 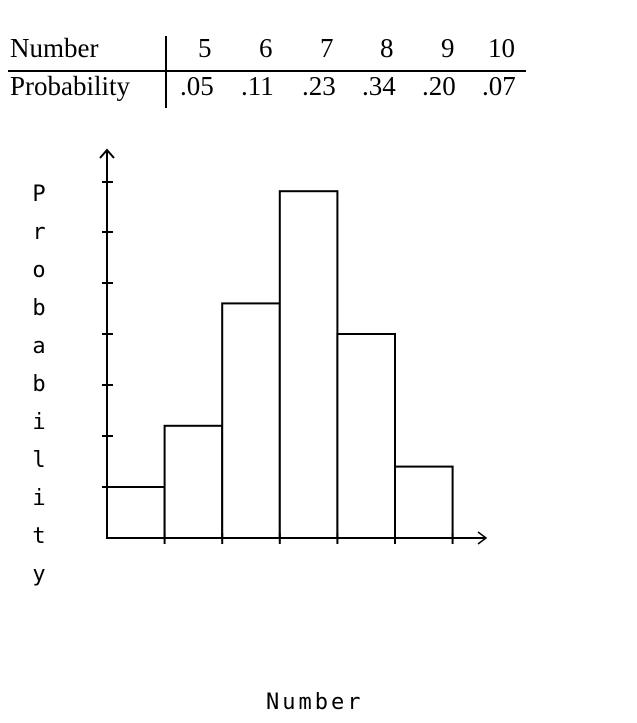 What do you see at coordinates (107, 153) in the screenshot?
I see `y-axis-arrow` at bounding box center [107, 153].